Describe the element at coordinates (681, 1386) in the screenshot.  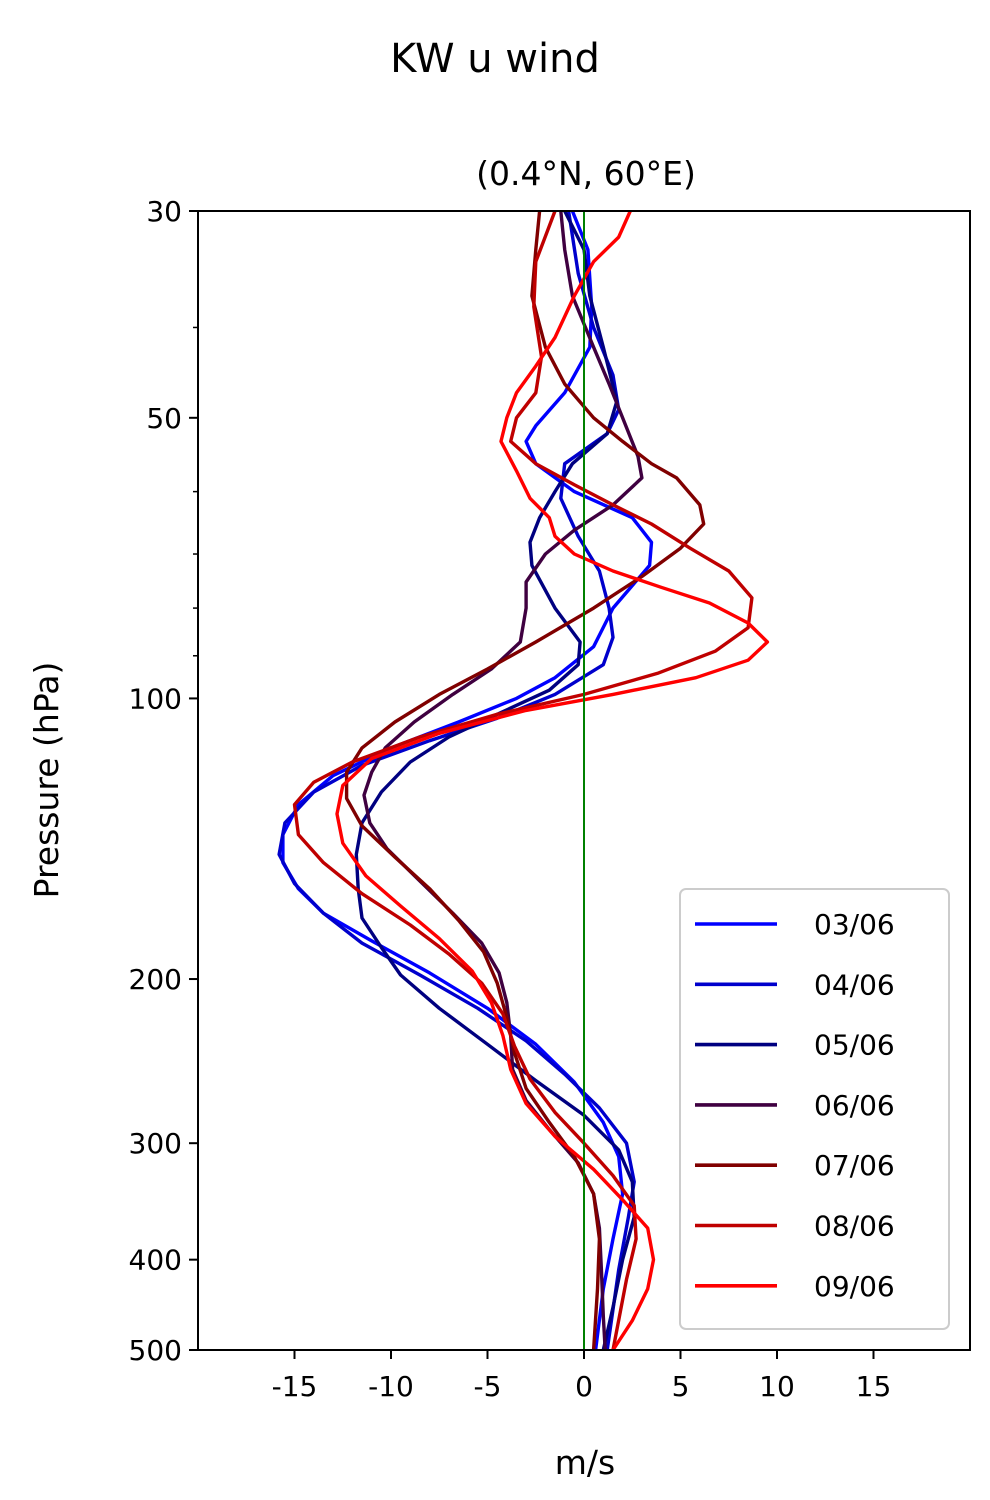
I see `x-tick-label: 5` at that location.